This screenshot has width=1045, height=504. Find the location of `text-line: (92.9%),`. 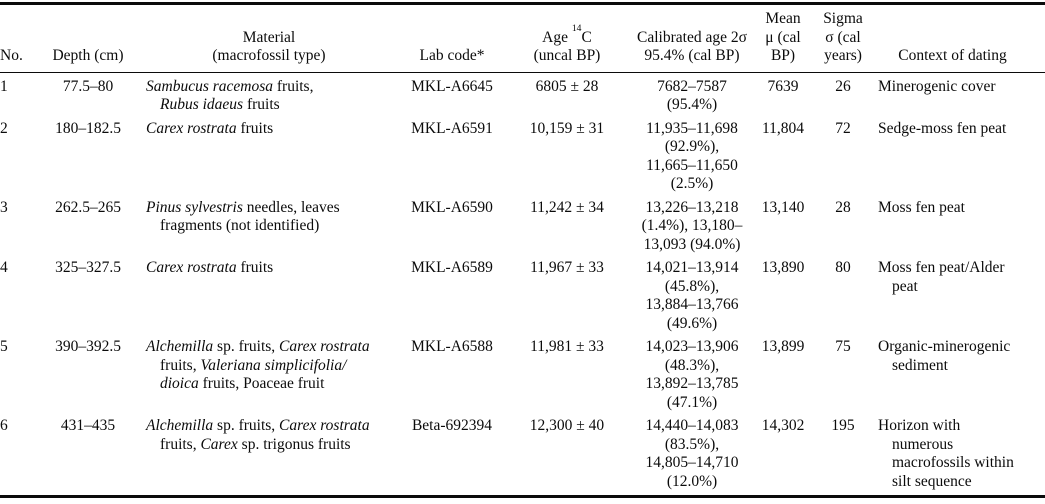

text-line: (92.9%), is located at coordinates (692, 146).